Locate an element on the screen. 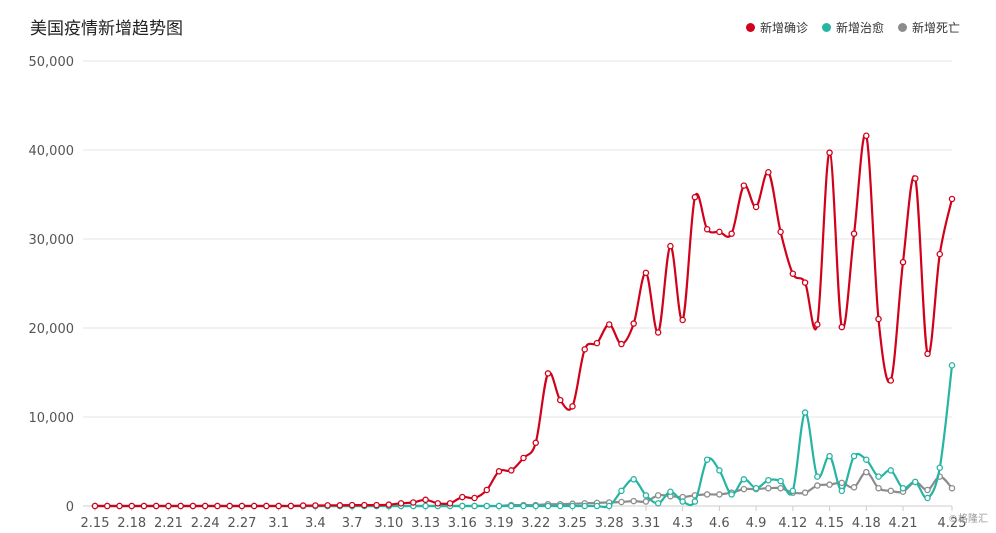 The image size is (996, 533). legend-item-confirmed: 新增确诊 is located at coordinates (776, 27).